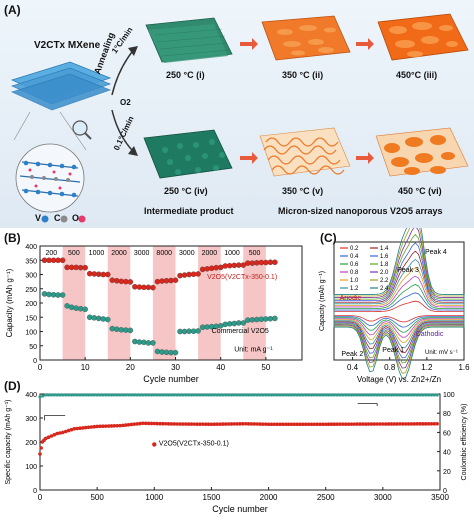 The image size is (474, 520). I want to click on branch-arrows, so click(124, 101).